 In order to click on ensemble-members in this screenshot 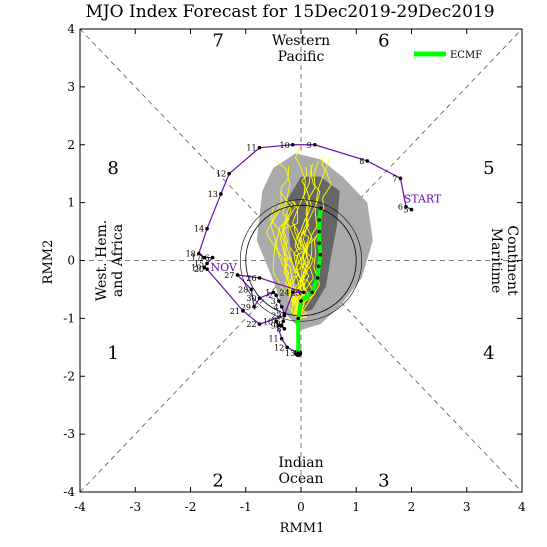, I will do `click(299, 231)`.